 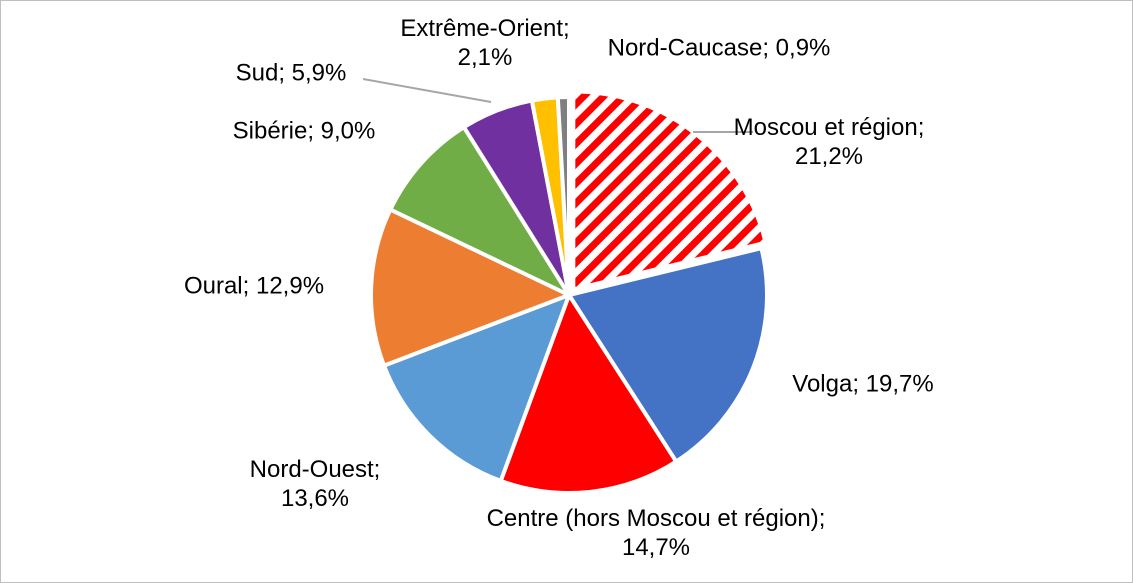 I want to click on data-label: Oural; 12,9%, so click(x=254, y=286).